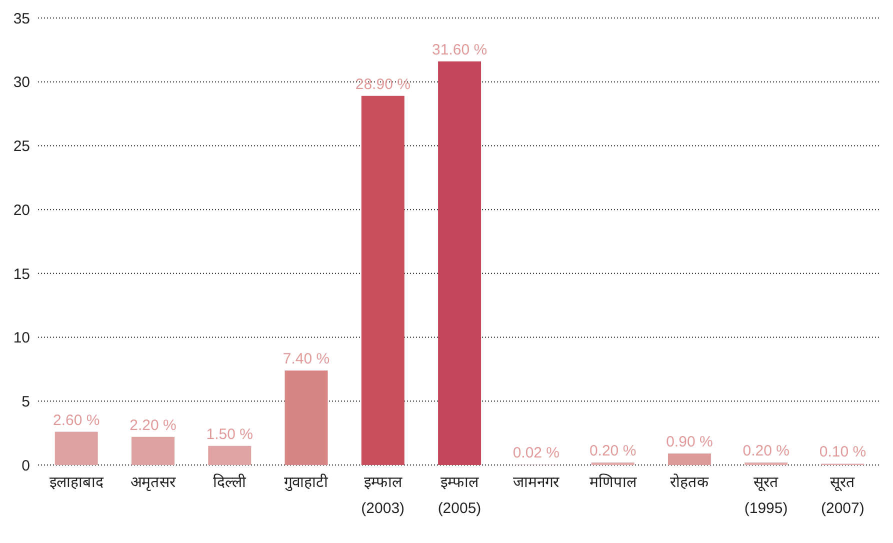 Image resolution: width=893 pixels, height=543 pixels. What do you see at coordinates (766, 495) in the screenshot?
I see `x-tick-label: सूरत (1995)` at bounding box center [766, 495].